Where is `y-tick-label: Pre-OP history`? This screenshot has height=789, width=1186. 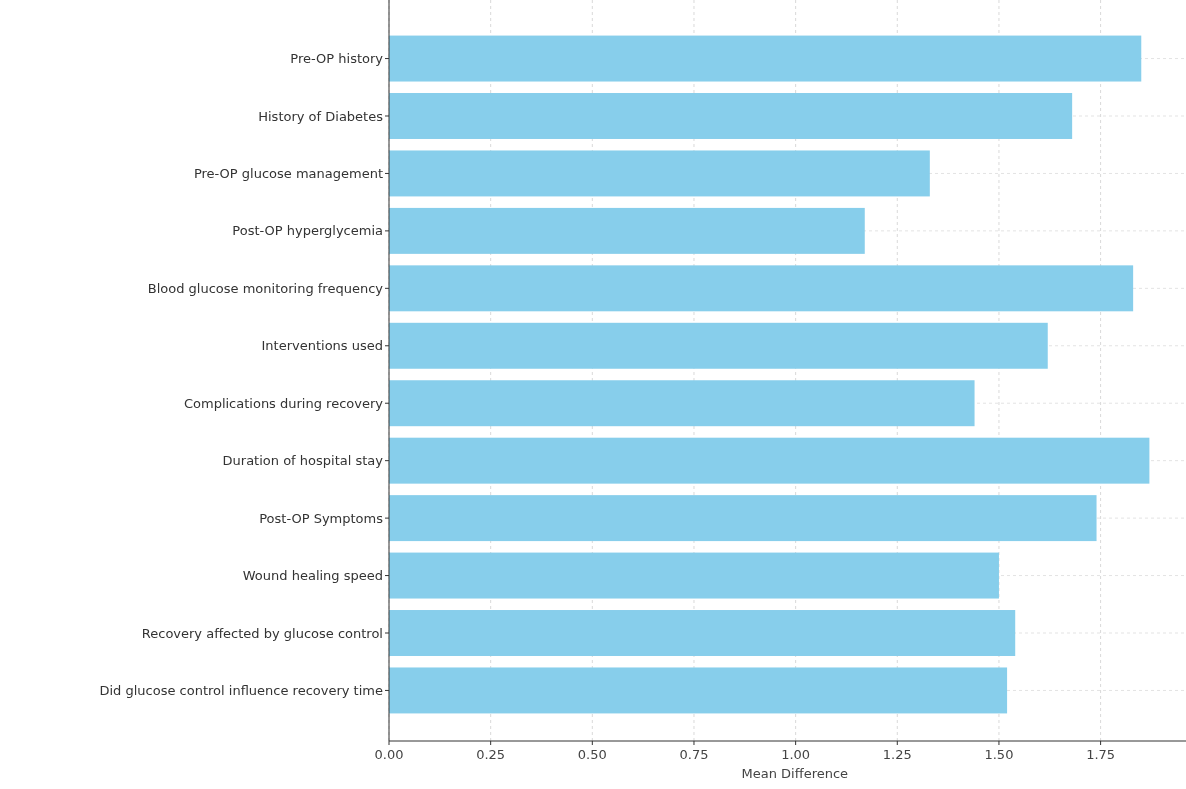 y-tick-label: Pre-OP history is located at coordinates (337, 59).